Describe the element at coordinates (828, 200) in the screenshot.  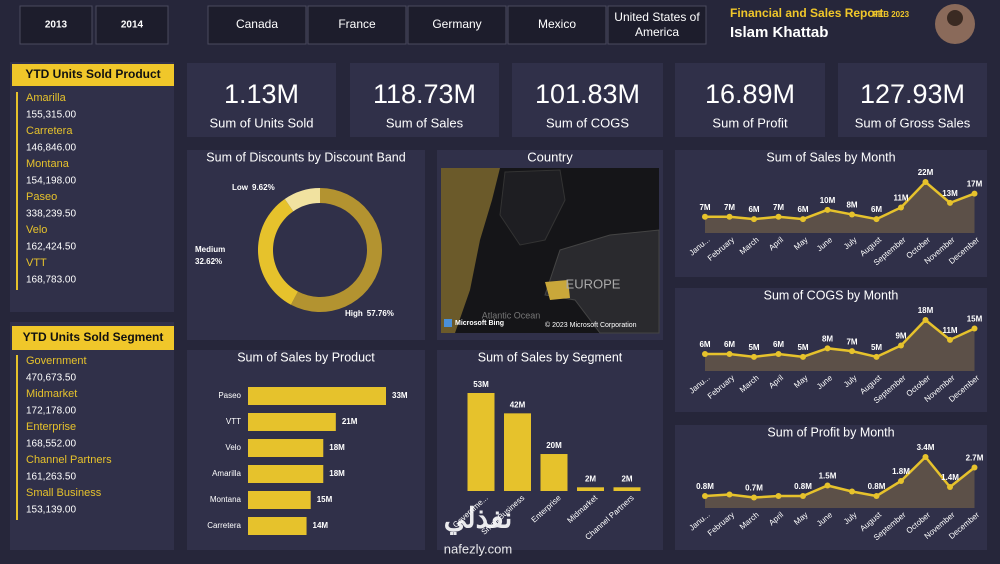
I see `value-label: 10M` at that location.